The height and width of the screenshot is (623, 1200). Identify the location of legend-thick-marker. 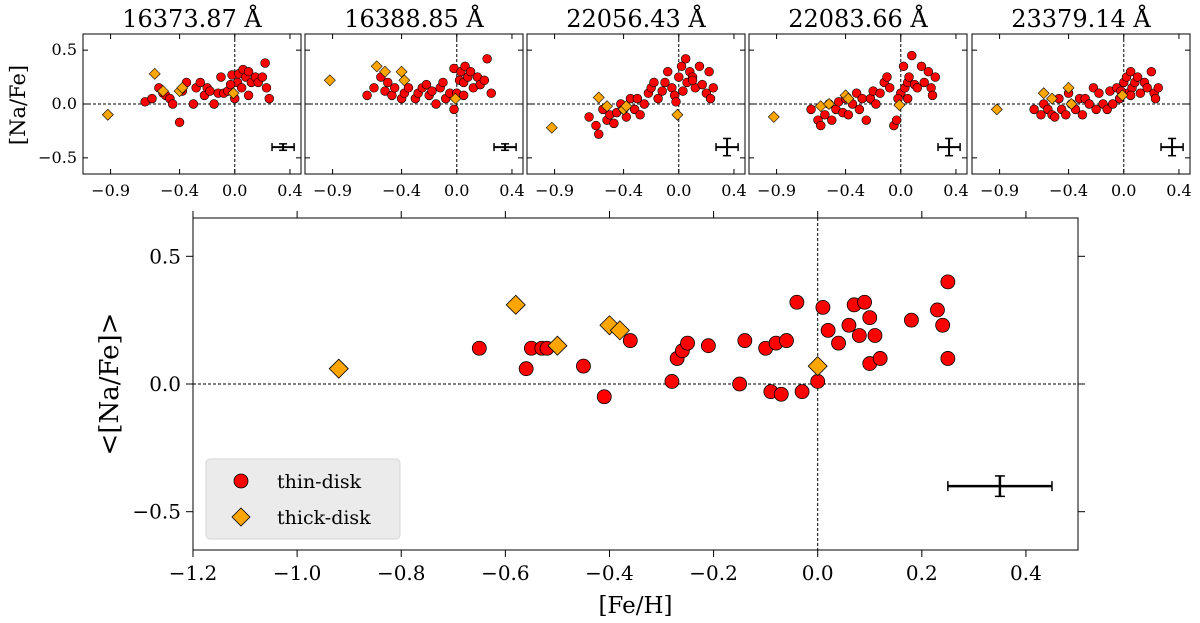
(241, 517).